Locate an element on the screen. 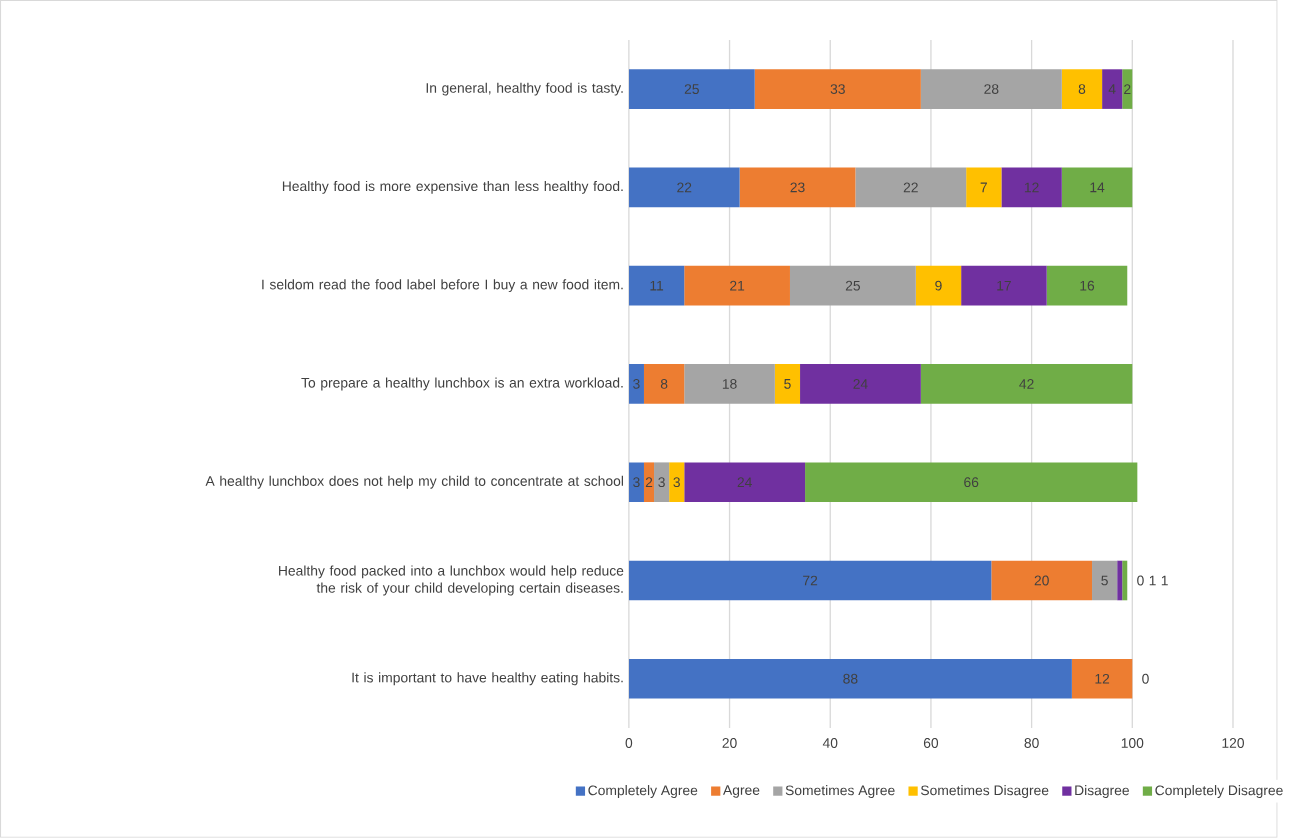 The height and width of the screenshot is (838, 1290). data-label: 11 is located at coordinates (657, 285).